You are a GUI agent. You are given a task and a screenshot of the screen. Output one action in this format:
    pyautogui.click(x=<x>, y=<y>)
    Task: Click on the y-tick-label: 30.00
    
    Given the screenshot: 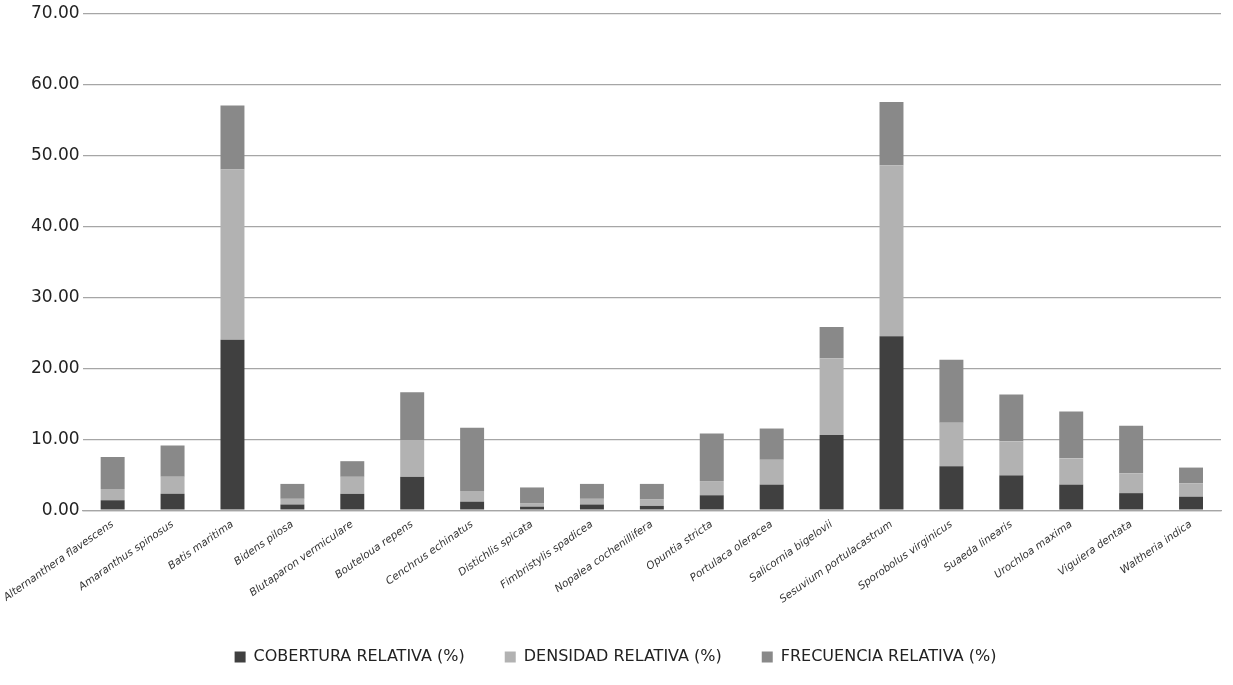 What is the action you would take?
    pyautogui.click(x=55, y=295)
    